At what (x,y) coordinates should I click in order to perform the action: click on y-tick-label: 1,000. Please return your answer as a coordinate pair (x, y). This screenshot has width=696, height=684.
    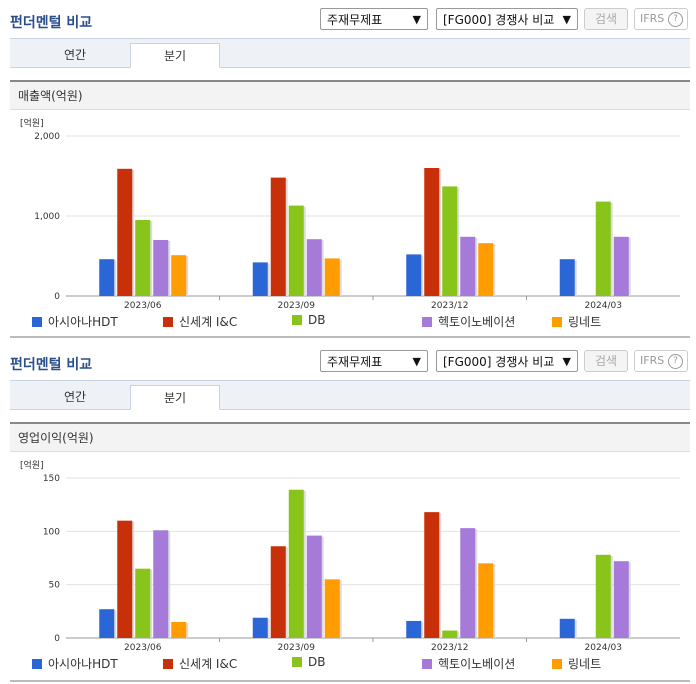
    Looking at the image, I should click on (47, 217).